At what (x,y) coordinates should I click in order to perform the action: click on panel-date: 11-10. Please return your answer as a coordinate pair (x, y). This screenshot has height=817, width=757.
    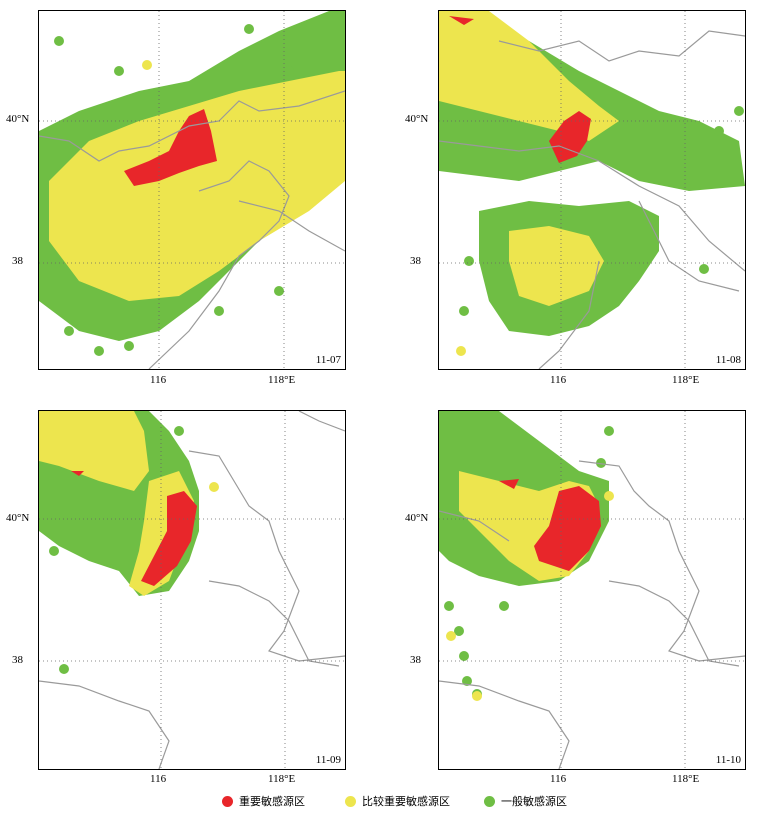
    Looking at the image, I should click on (728, 760).